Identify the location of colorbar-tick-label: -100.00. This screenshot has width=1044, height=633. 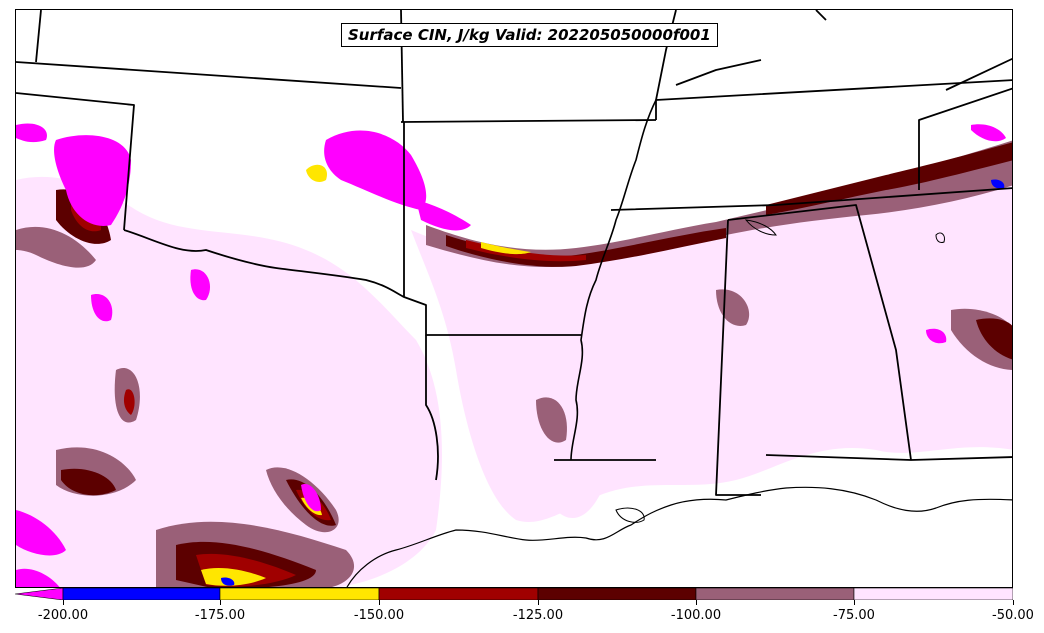
(696, 615).